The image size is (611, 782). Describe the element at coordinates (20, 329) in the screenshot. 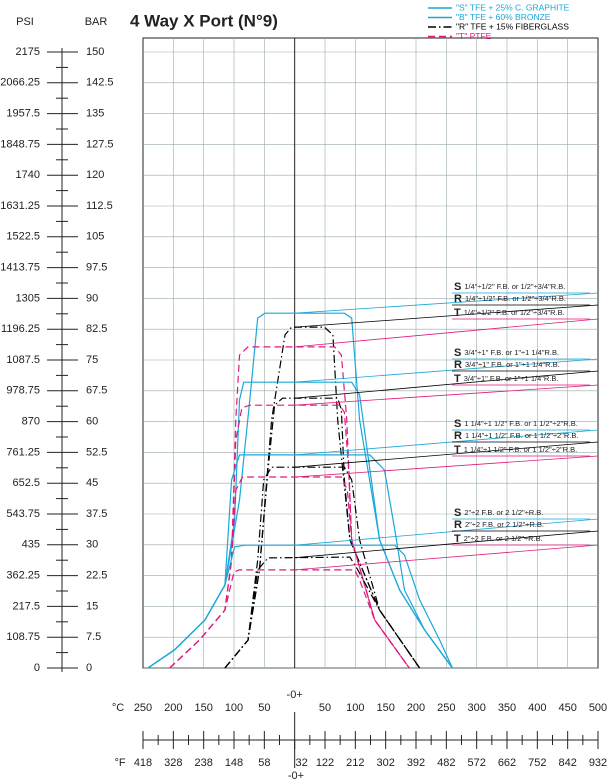

I see `y2-tick-label: 1196.25` at that location.